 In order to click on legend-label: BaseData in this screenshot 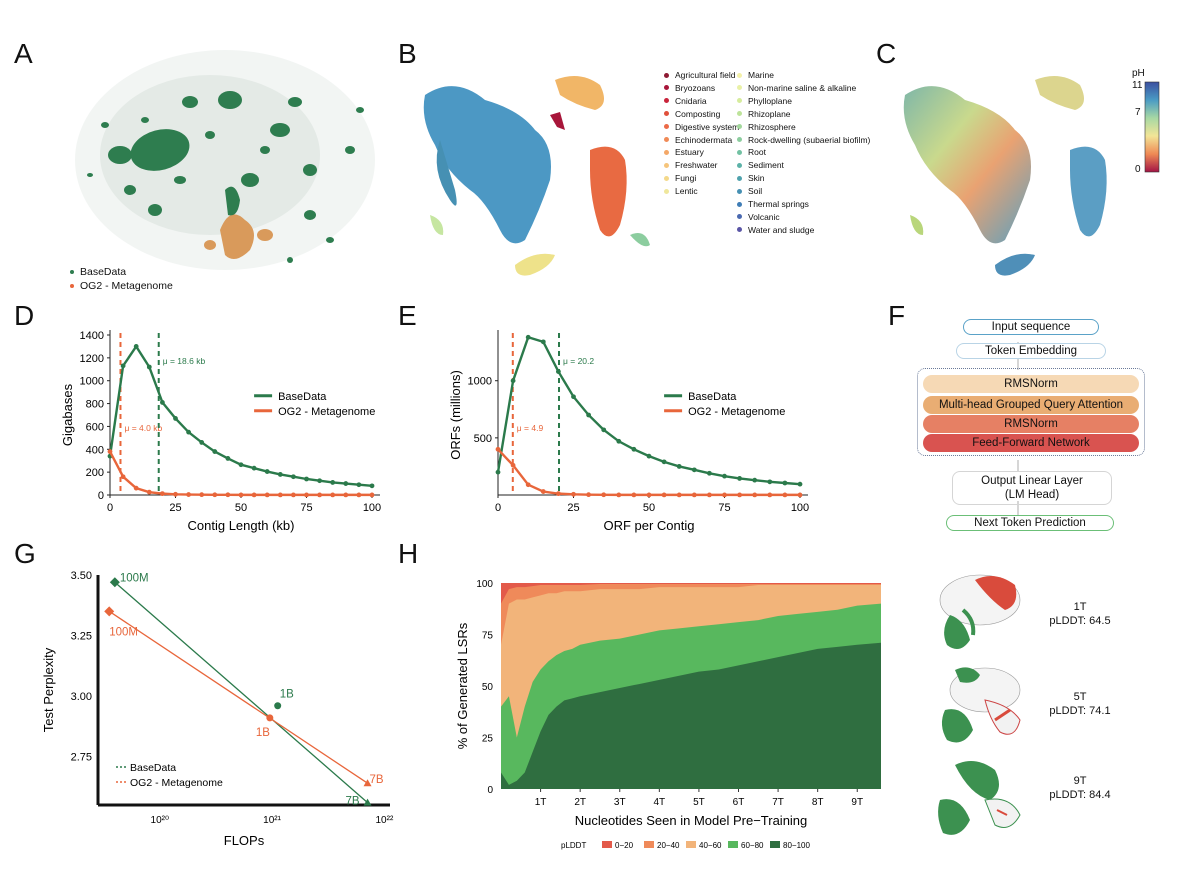, I will do `click(712, 397)`.